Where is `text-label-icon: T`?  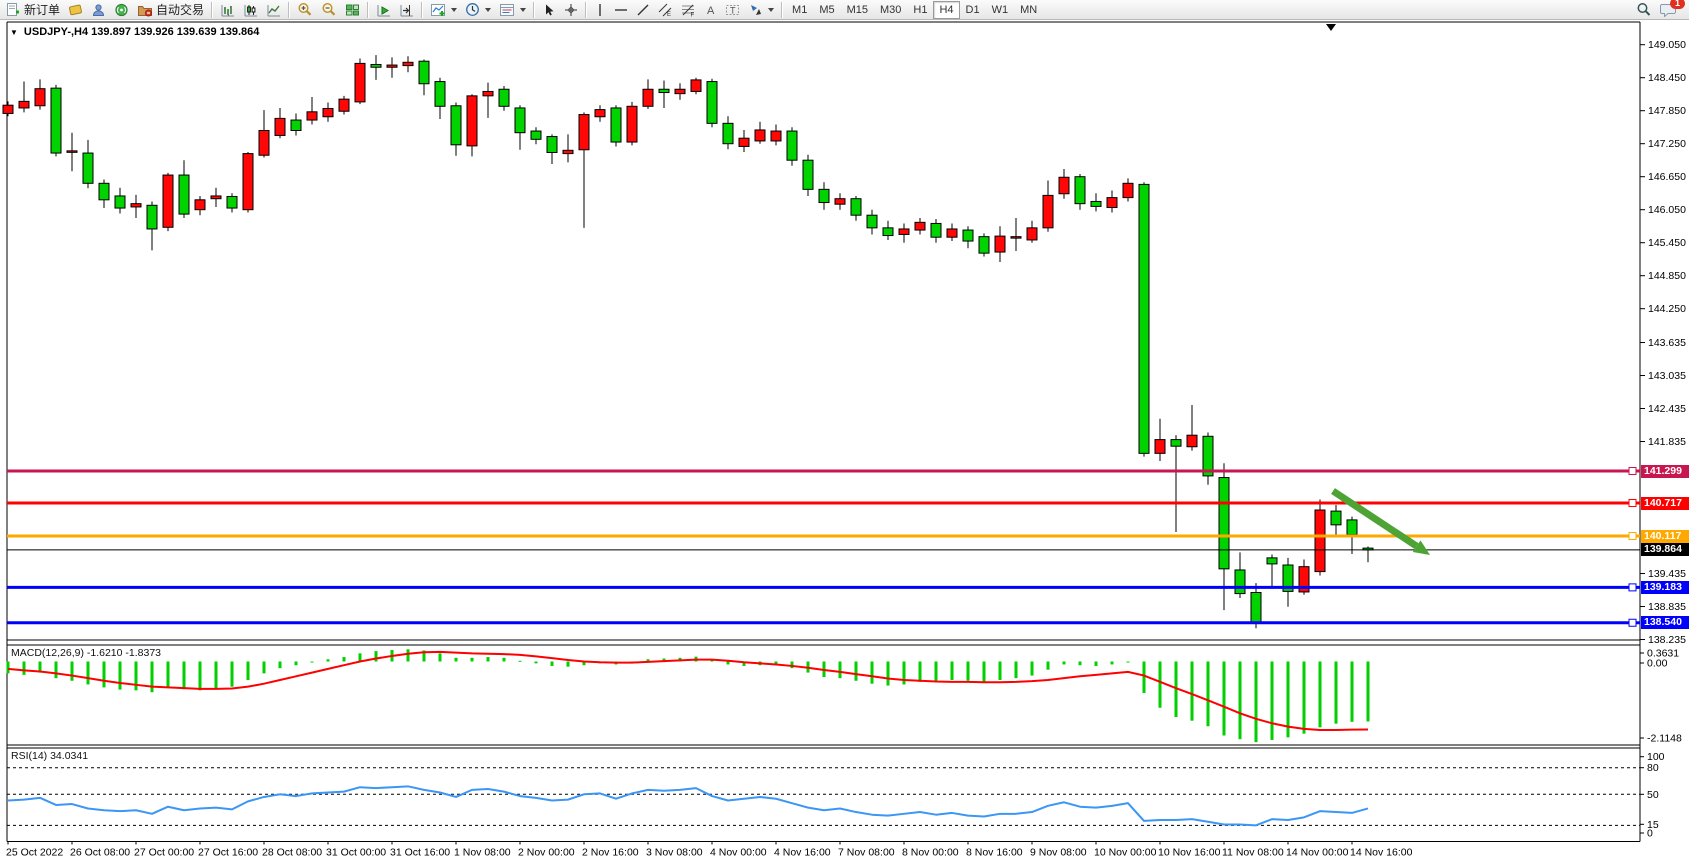 text-label-icon: T is located at coordinates (733, 9).